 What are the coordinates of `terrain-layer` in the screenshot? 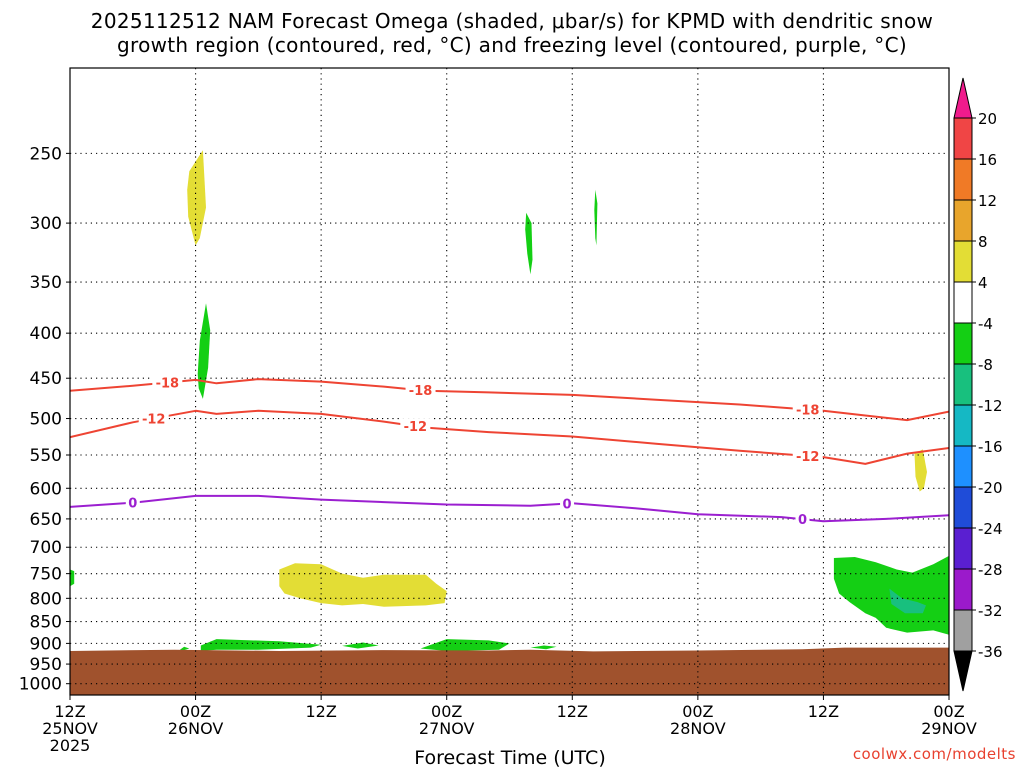 It's located at (509, 671).